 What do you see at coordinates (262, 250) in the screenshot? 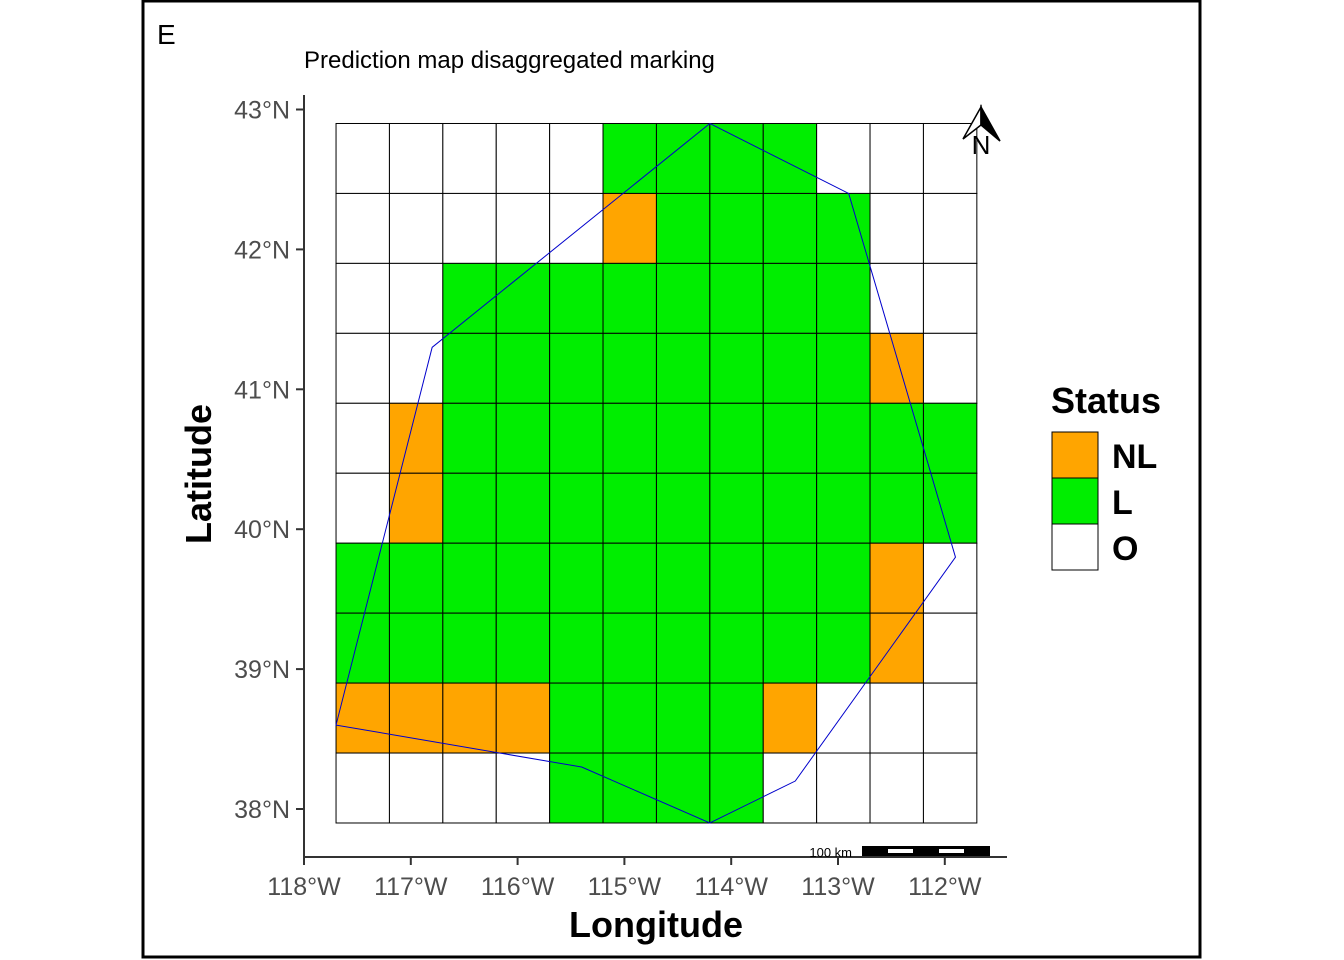
I see `y-tick-label: 42°N` at bounding box center [262, 250].